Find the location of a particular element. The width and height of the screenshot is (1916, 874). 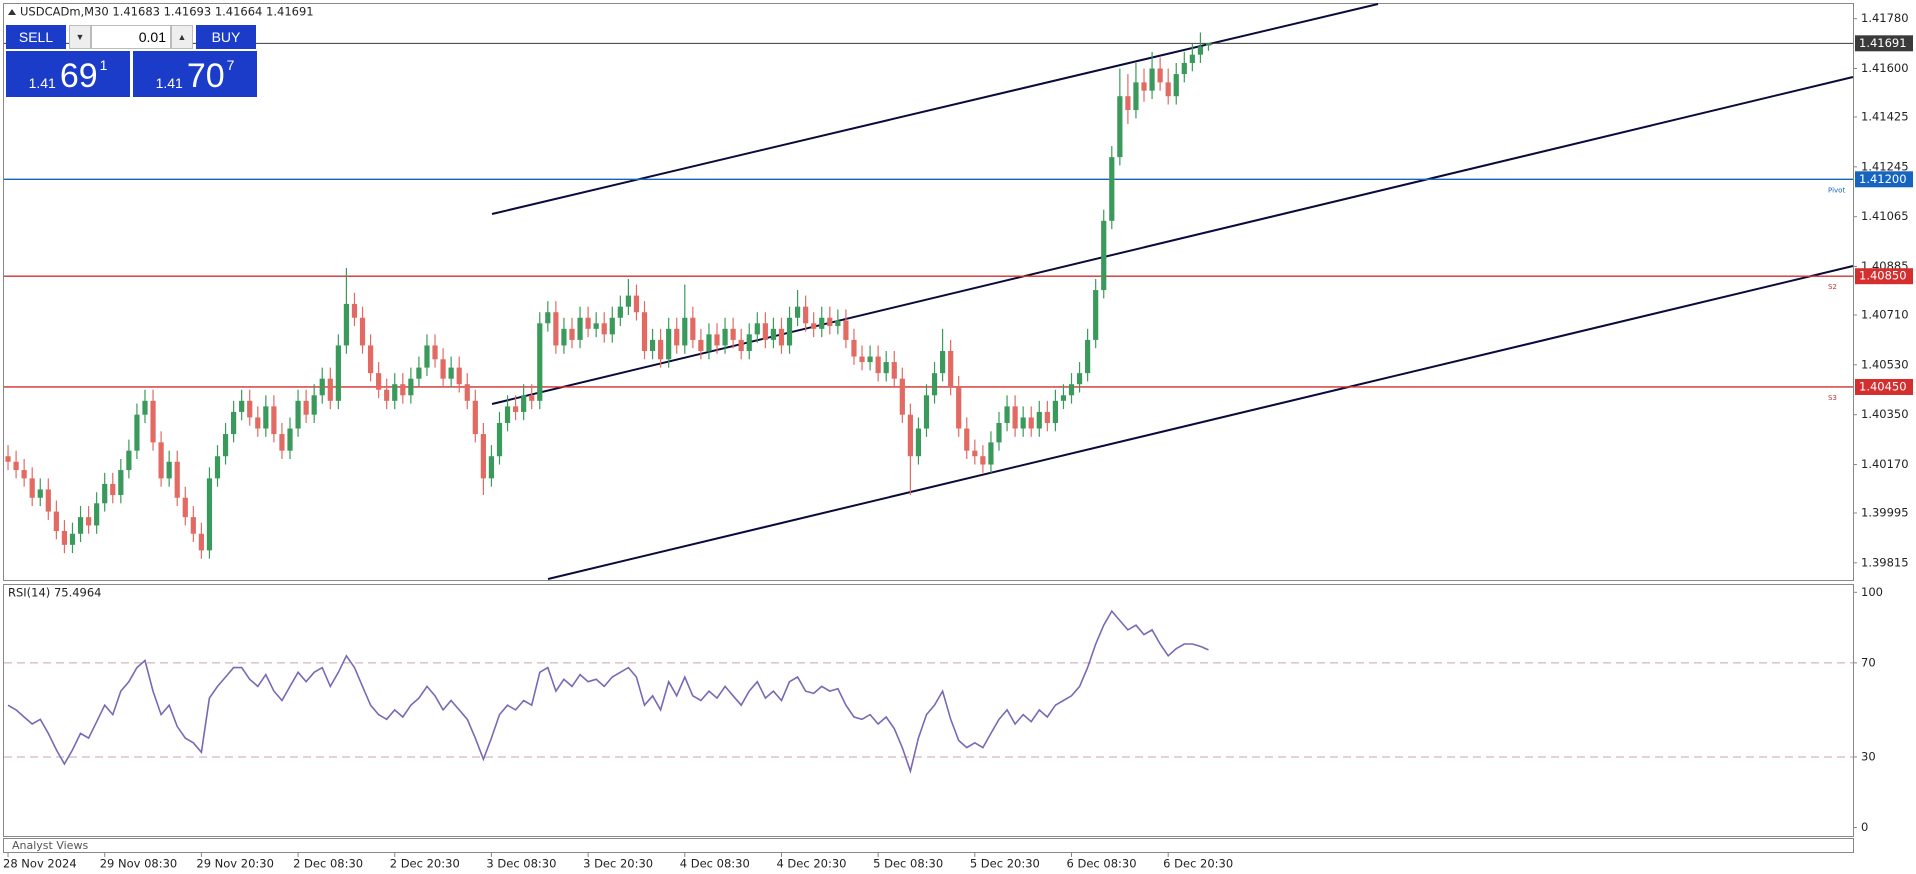

x-tick-label: 29 Nov 20:30 is located at coordinates (235, 864).